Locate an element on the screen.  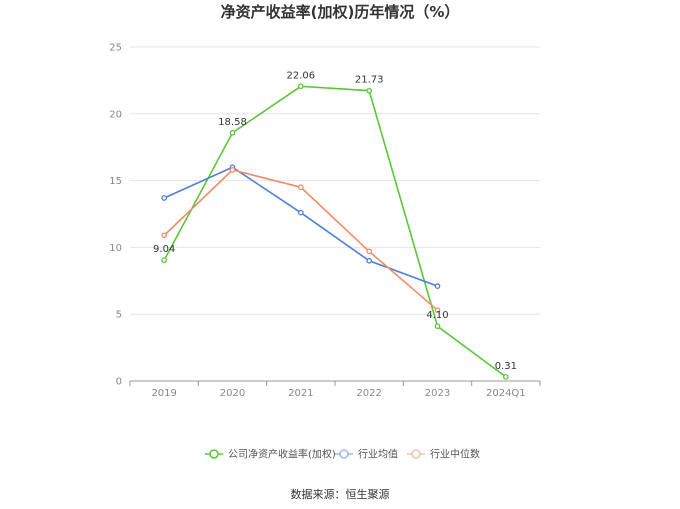
data-source: 数据来源：恒生聚源 is located at coordinates (340, 494).